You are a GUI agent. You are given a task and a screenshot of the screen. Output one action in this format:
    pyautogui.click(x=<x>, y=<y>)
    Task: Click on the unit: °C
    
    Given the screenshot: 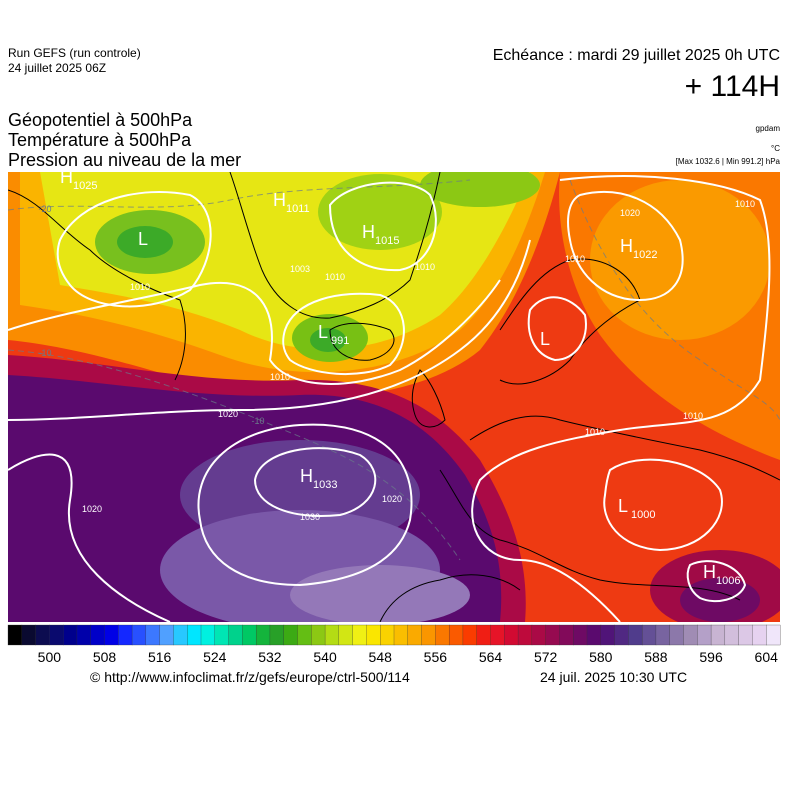 What is the action you would take?
    pyautogui.click(x=775, y=148)
    